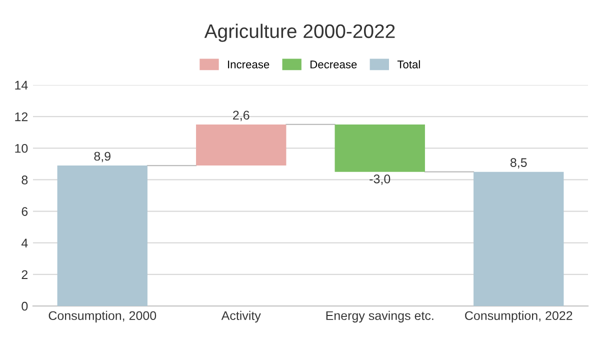 The width and height of the screenshot is (600, 340). What do you see at coordinates (380, 316) in the screenshot?
I see `x-tick-label: Energy savings etc.` at bounding box center [380, 316].